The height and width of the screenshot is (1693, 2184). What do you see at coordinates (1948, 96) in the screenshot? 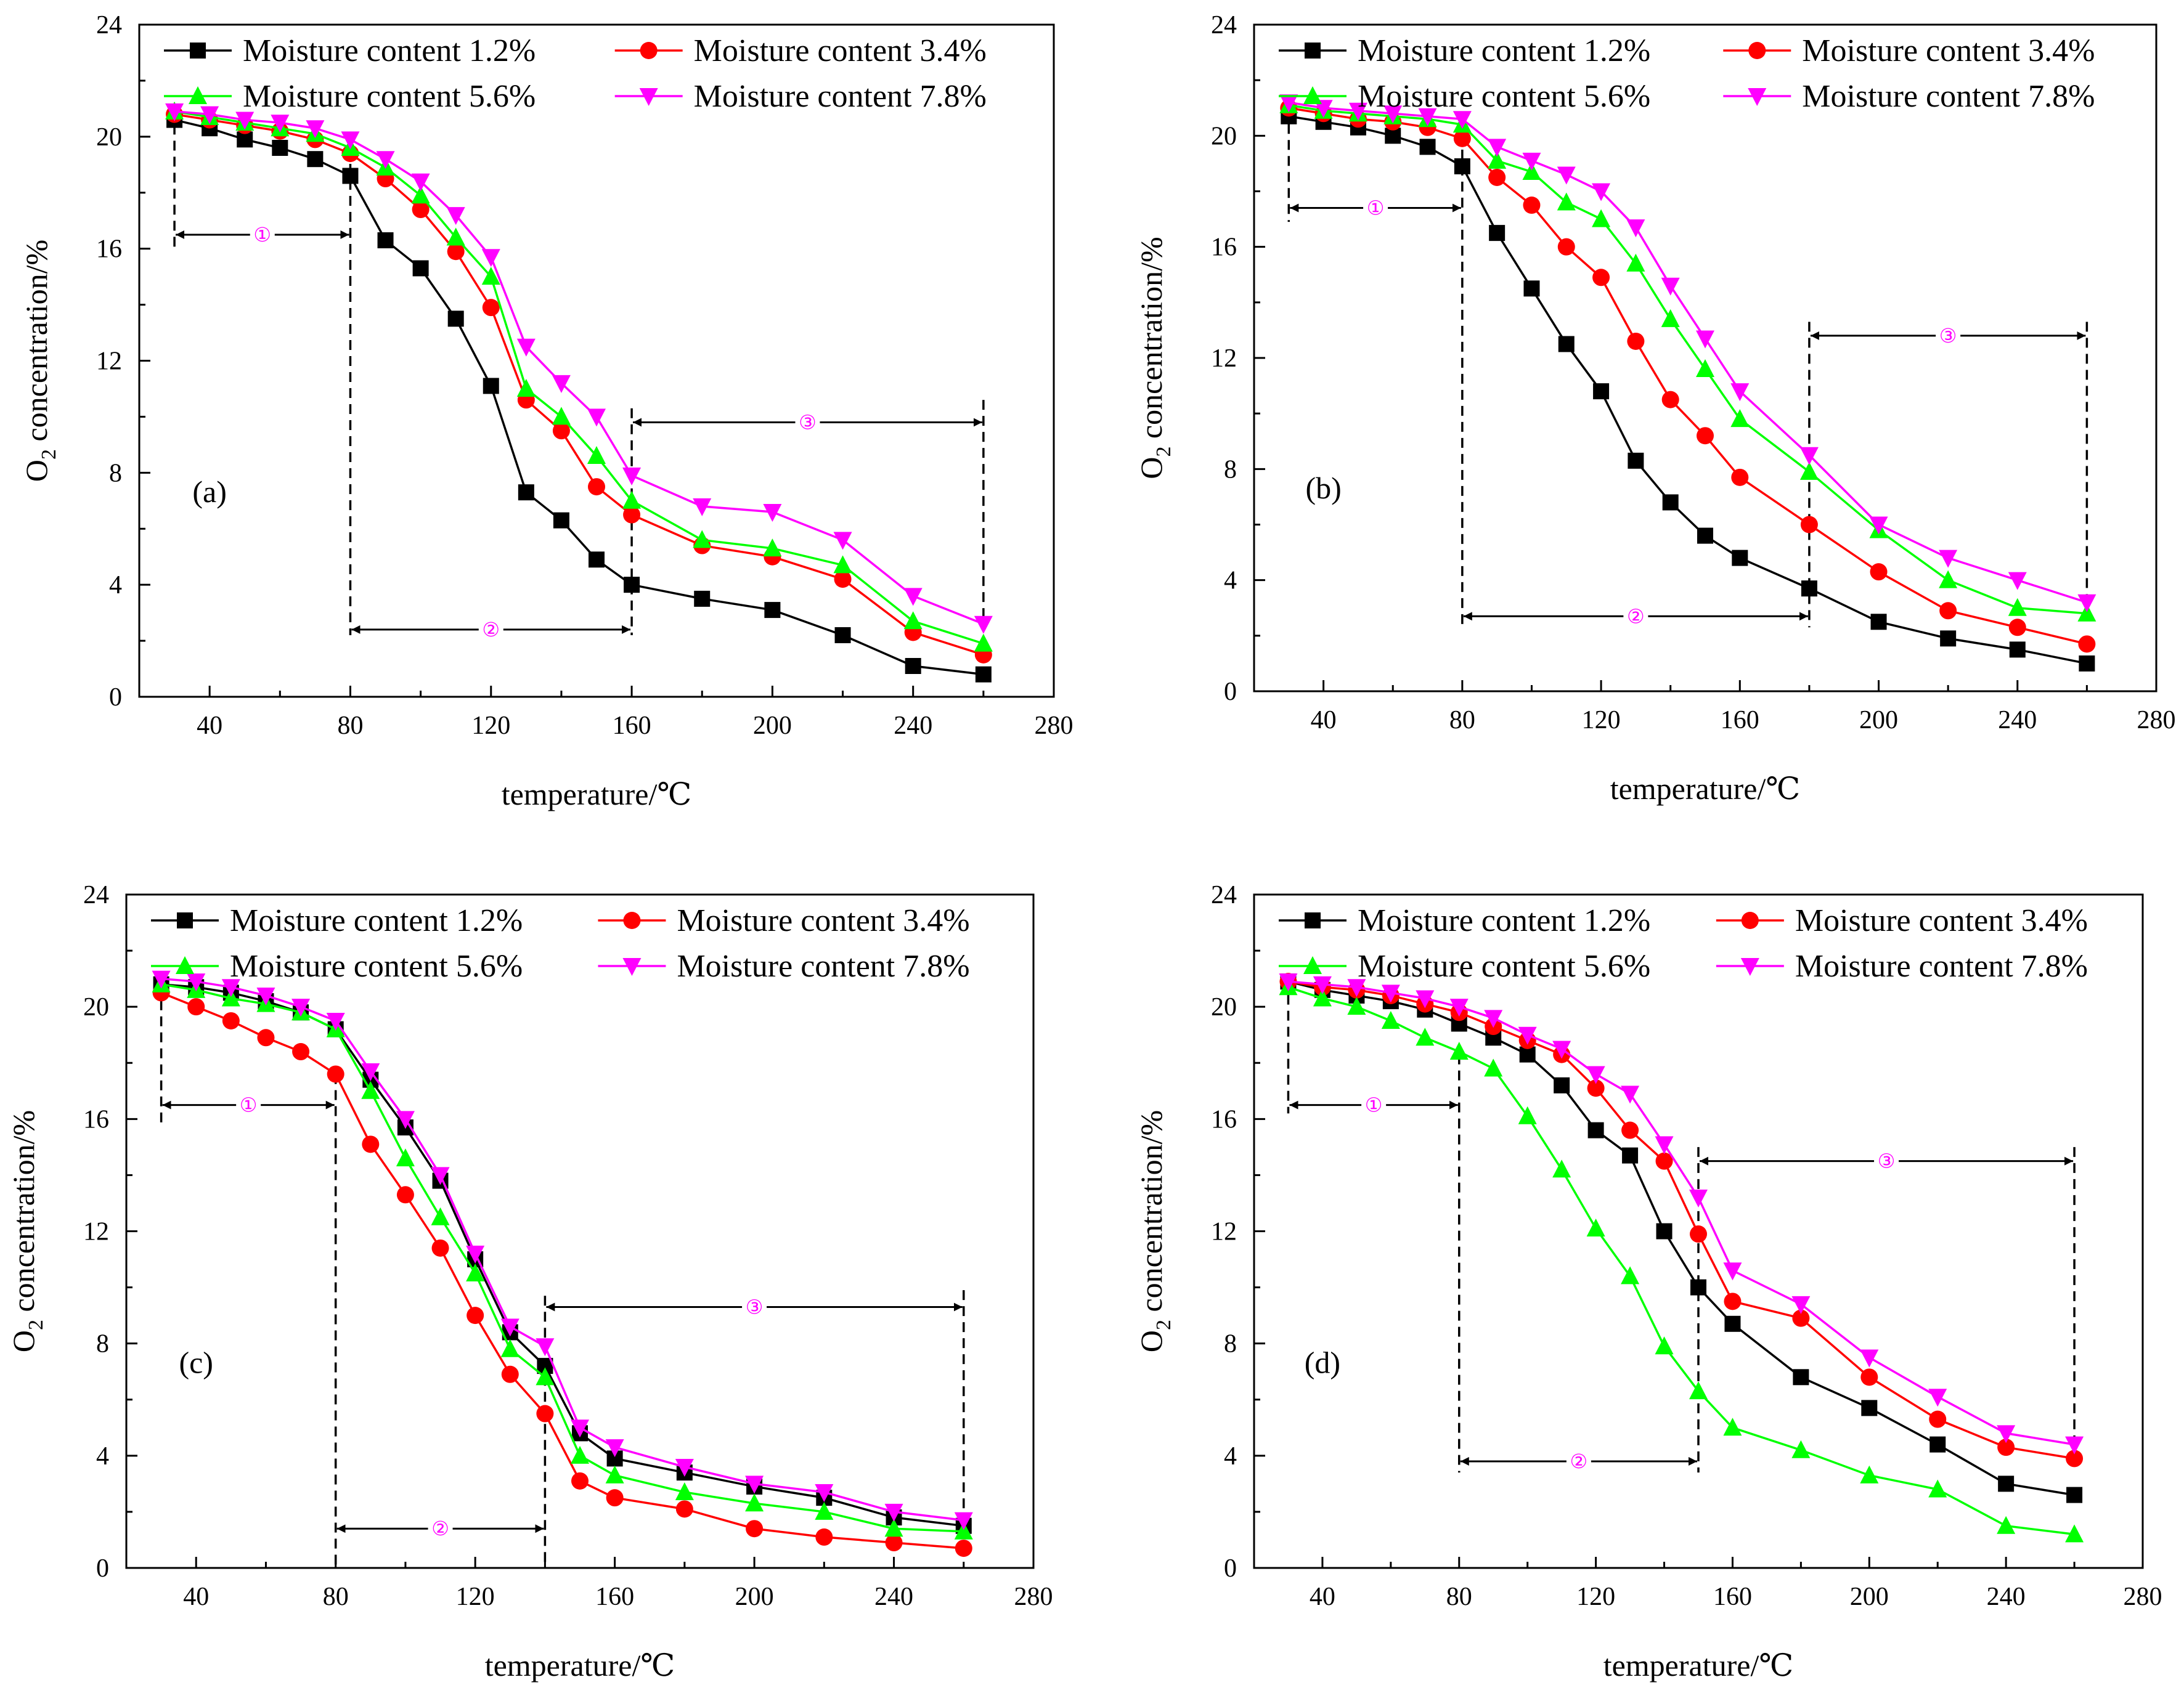
I see `legend-label: Moisture content 7.8%` at bounding box center [1948, 96].